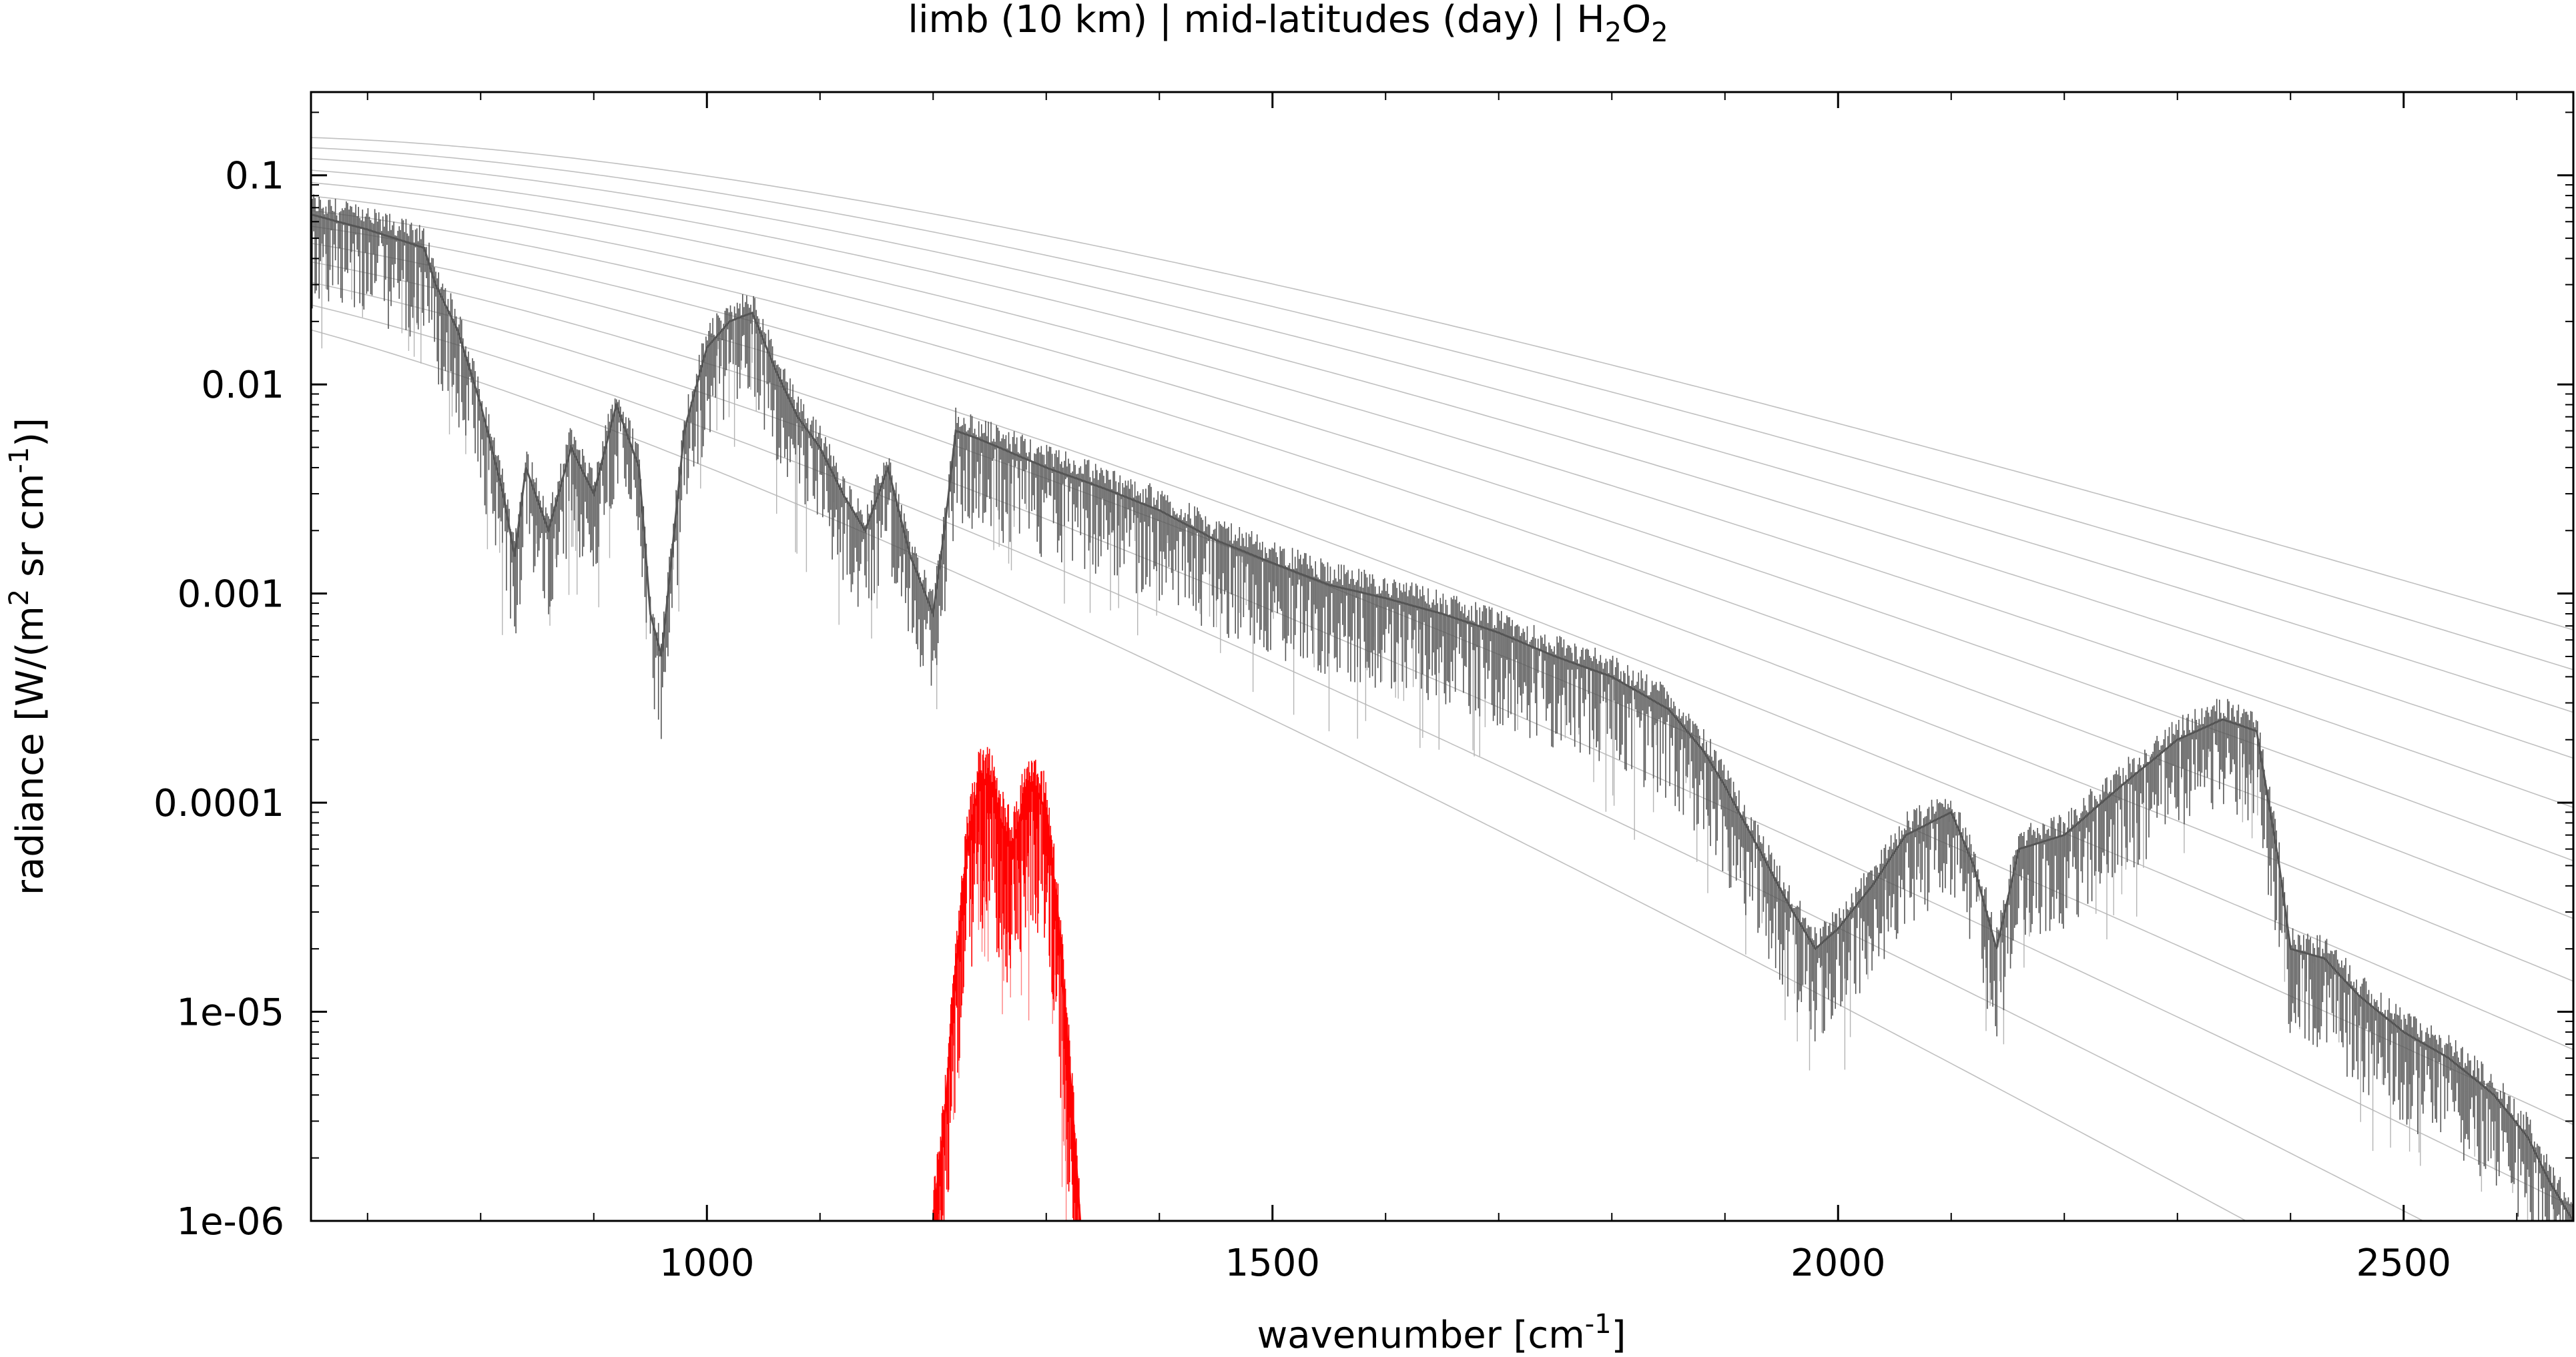  I want to click on y-tick-label: 0.001, so click(231, 594).